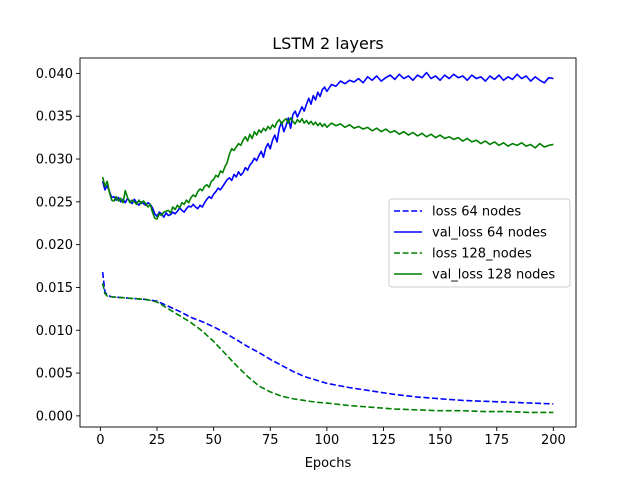 Image resolution: width=640 pixels, height=480 pixels. What do you see at coordinates (383, 440) in the screenshot?
I see `x-tick-label: 125` at bounding box center [383, 440].